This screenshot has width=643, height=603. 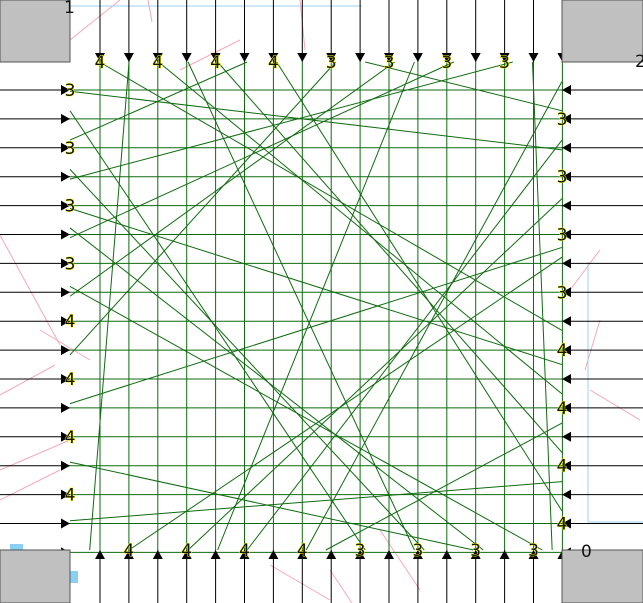 What do you see at coordinates (586, 552) in the screenshot?
I see `corner-label-bottom-right: 0` at bounding box center [586, 552].